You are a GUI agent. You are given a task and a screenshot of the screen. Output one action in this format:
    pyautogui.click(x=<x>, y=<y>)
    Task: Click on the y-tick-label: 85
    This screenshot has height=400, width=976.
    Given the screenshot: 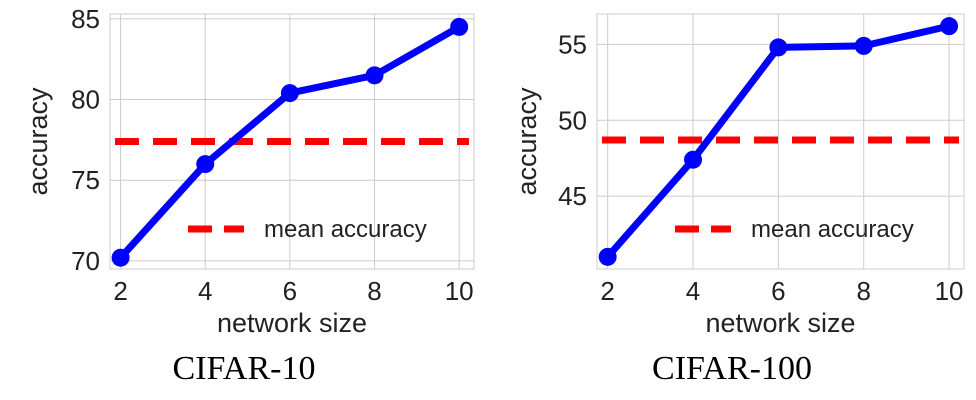 What is the action you would take?
    pyautogui.click(x=85, y=19)
    